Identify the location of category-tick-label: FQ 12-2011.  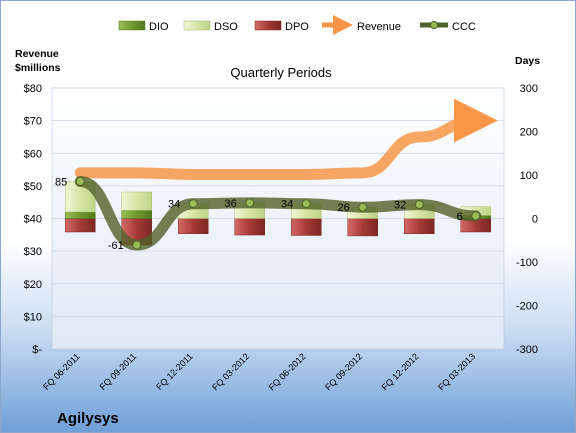
(174, 371).